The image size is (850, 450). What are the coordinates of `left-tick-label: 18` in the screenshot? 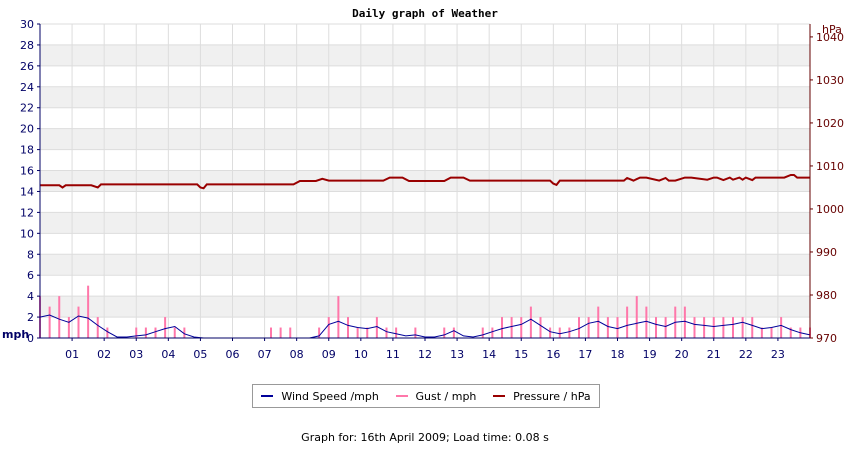 It's located at (27, 150).